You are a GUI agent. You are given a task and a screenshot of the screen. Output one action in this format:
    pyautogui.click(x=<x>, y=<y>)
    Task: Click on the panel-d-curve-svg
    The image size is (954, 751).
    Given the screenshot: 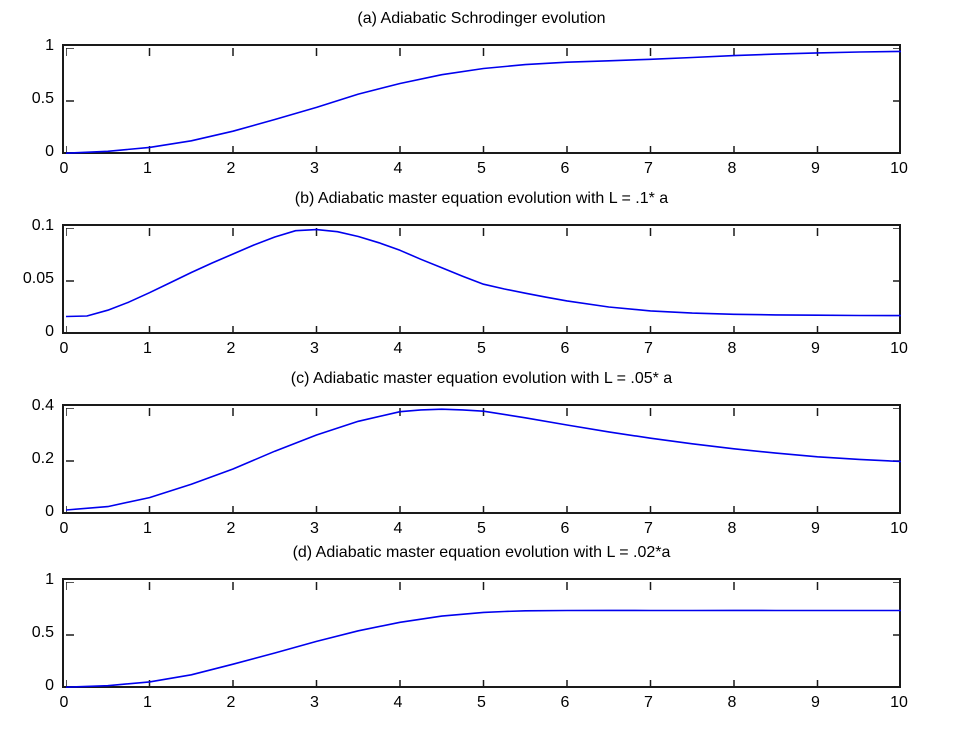 What is the action you would take?
    pyautogui.click(x=483, y=635)
    